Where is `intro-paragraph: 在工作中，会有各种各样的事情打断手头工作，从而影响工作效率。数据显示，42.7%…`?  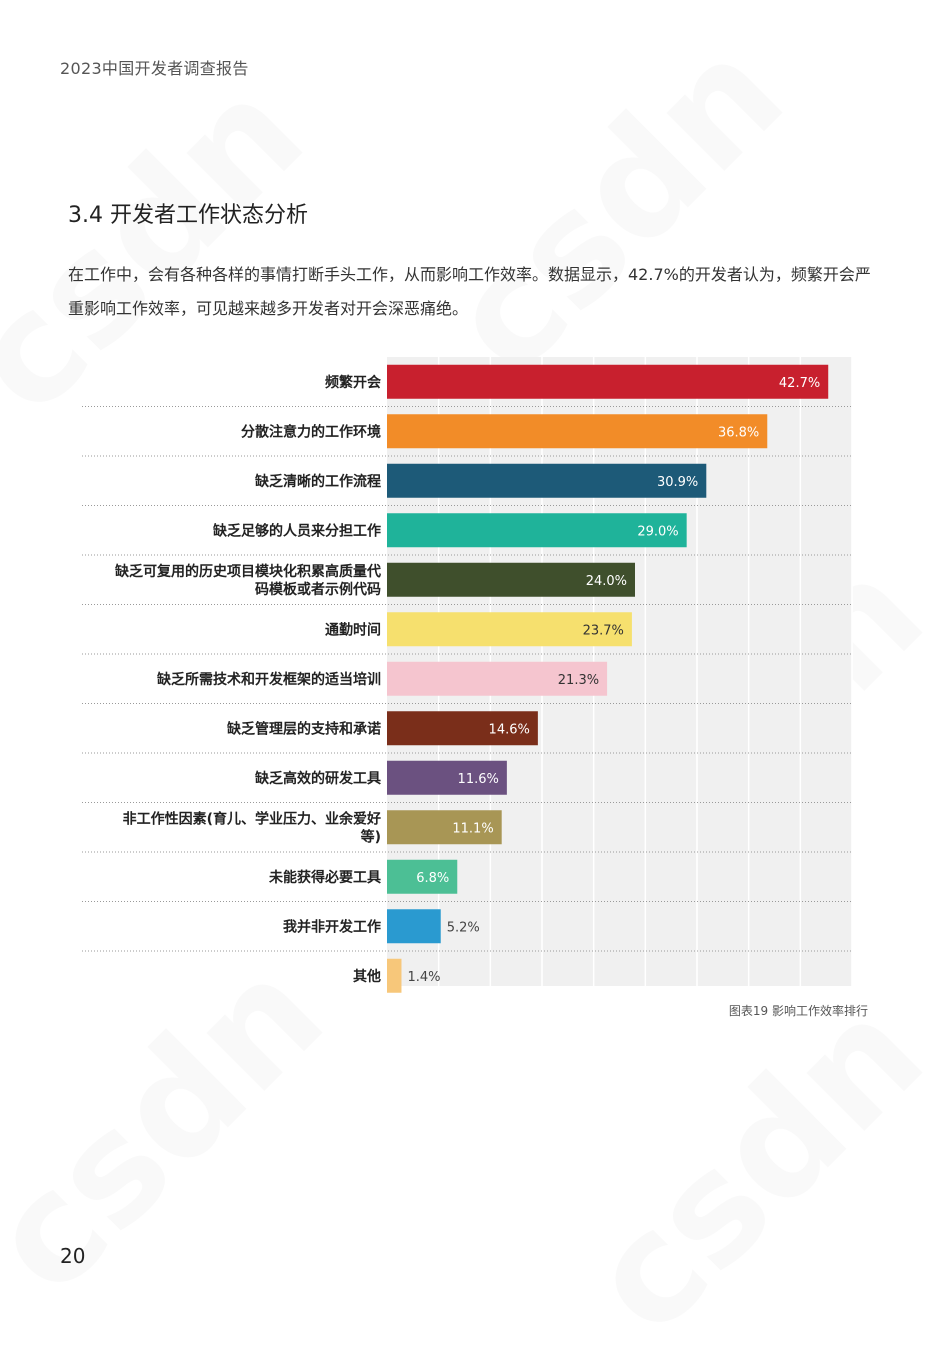
intro-paragraph: 在工作中，会有各种各样的事情打断手头工作，从而影响工作效率。数据显示，42.7%… is located at coordinates (469, 291).